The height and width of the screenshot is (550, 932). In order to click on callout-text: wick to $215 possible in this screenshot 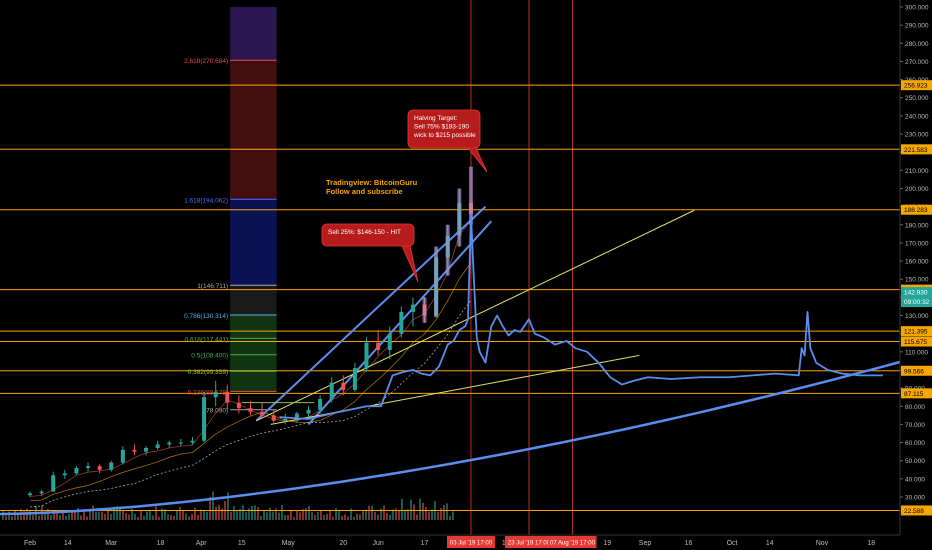, I will do `click(444, 135)`.